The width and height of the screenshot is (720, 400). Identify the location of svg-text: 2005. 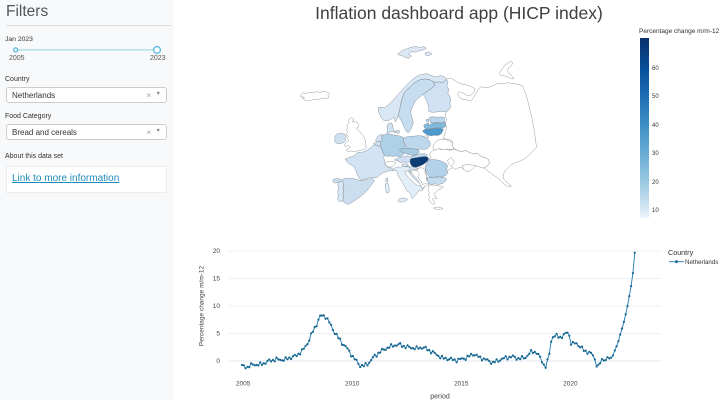
(243, 383).